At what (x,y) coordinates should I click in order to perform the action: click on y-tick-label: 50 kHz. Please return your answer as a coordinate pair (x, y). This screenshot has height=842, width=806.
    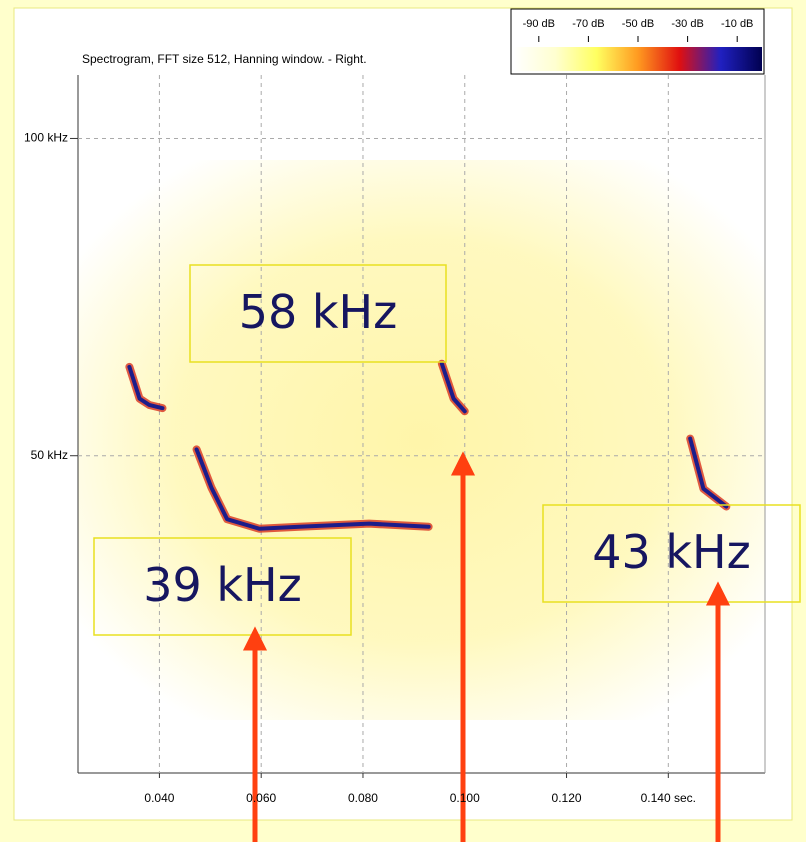
    Looking at the image, I should click on (49, 455).